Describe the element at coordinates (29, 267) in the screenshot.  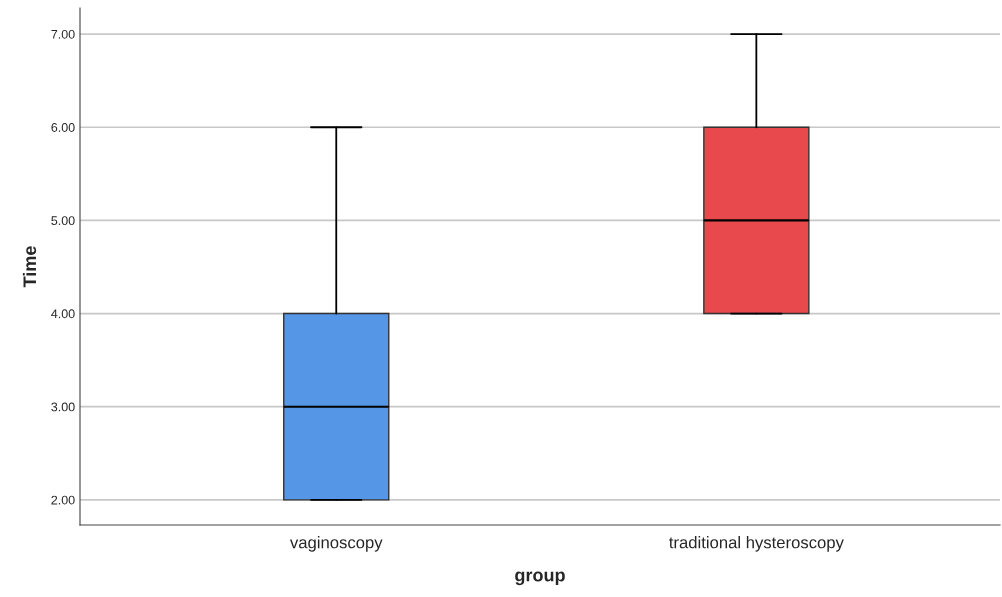
I see `y-axis-title: Time` at that location.